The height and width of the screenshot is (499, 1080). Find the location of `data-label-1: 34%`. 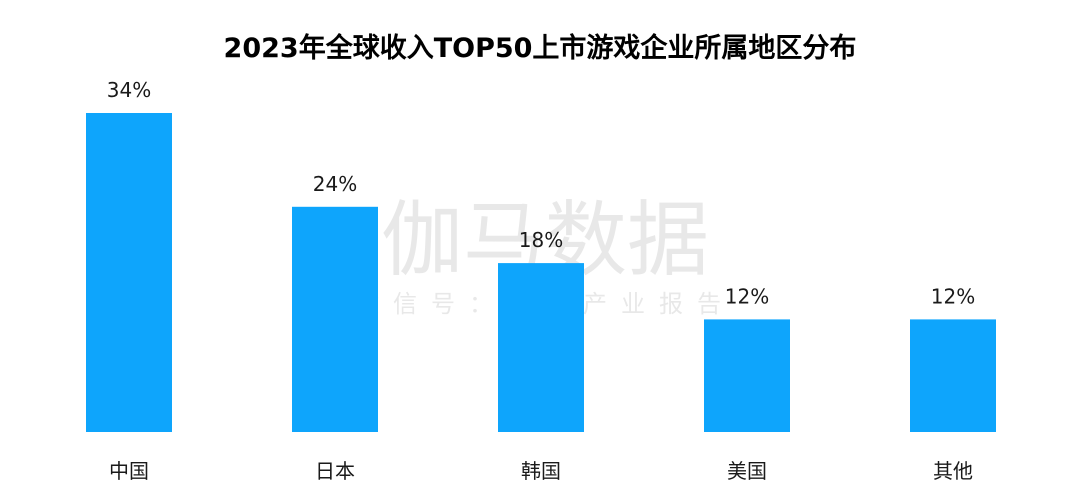

data-label-1: 34% is located at coordinates (129, 90).